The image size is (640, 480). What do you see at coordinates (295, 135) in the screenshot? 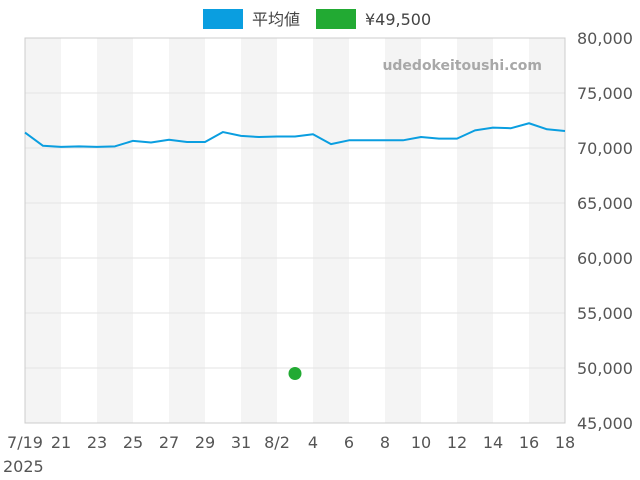
I see `average-price-line` at bounding box center [295, 135].